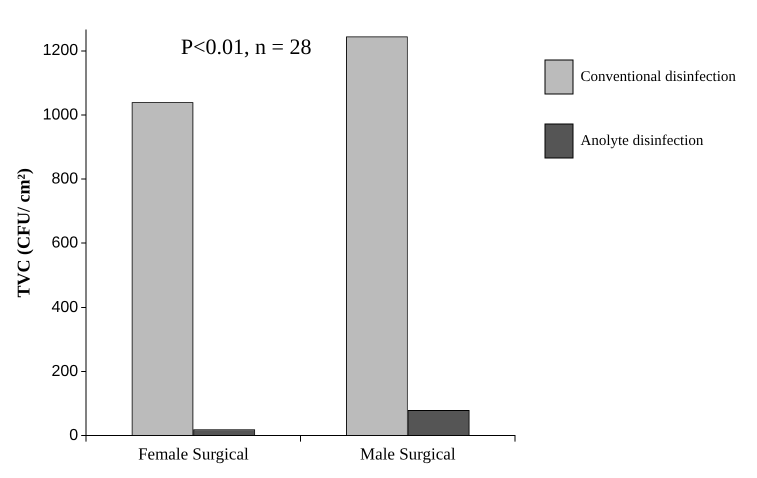 This screenshot has width=757, height=478. Describe the element at coordinates (64, 243) in the screenshot. I see `y-tick-label: 600` at that location.